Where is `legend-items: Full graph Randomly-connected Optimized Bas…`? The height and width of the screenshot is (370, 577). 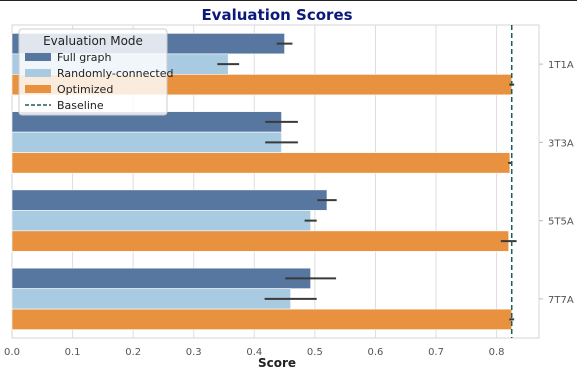
legend-items: Full graph Randomly-connected Optimized Bas… is located at coordinates (99, 81).